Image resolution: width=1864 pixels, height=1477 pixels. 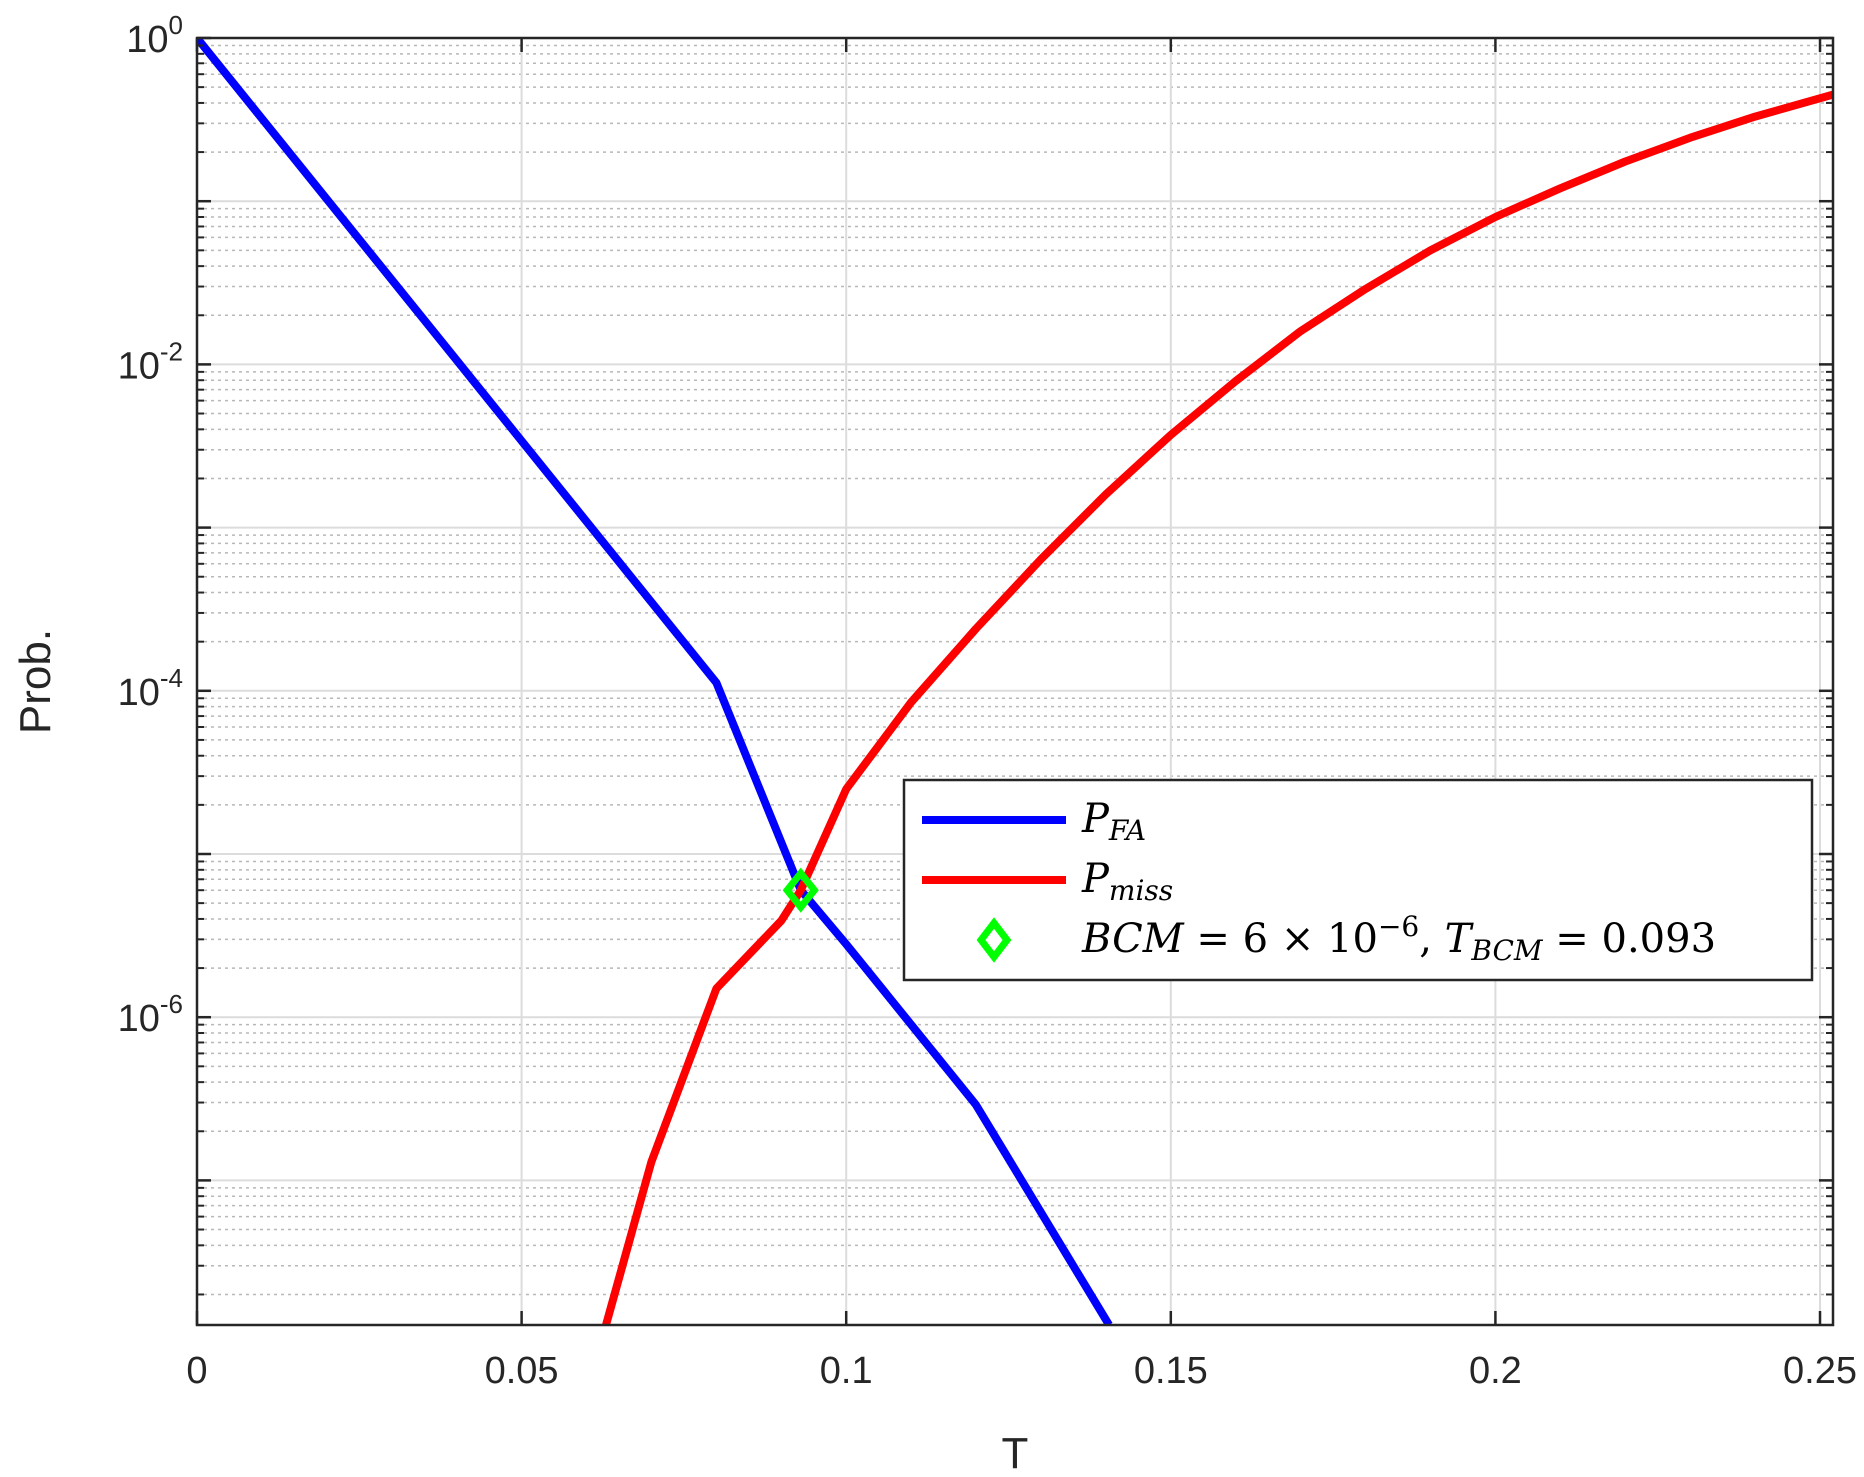 I want to click on bcm-marker-diamond, so click(x=800, y=890).